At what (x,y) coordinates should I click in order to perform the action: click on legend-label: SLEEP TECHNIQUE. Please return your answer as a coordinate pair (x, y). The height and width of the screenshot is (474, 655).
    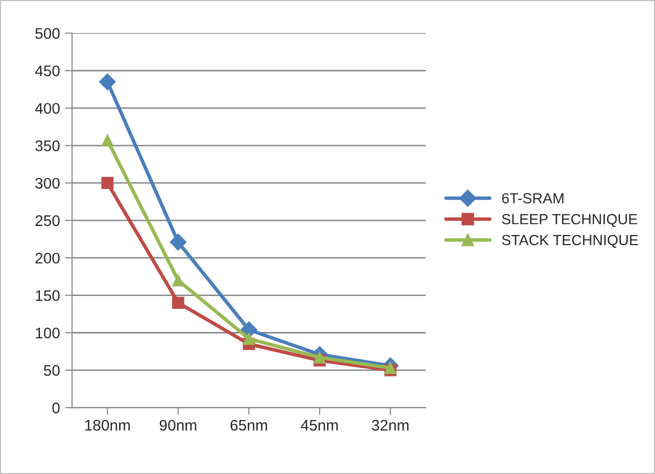
    Looking at the image, I should click on (570, 220).